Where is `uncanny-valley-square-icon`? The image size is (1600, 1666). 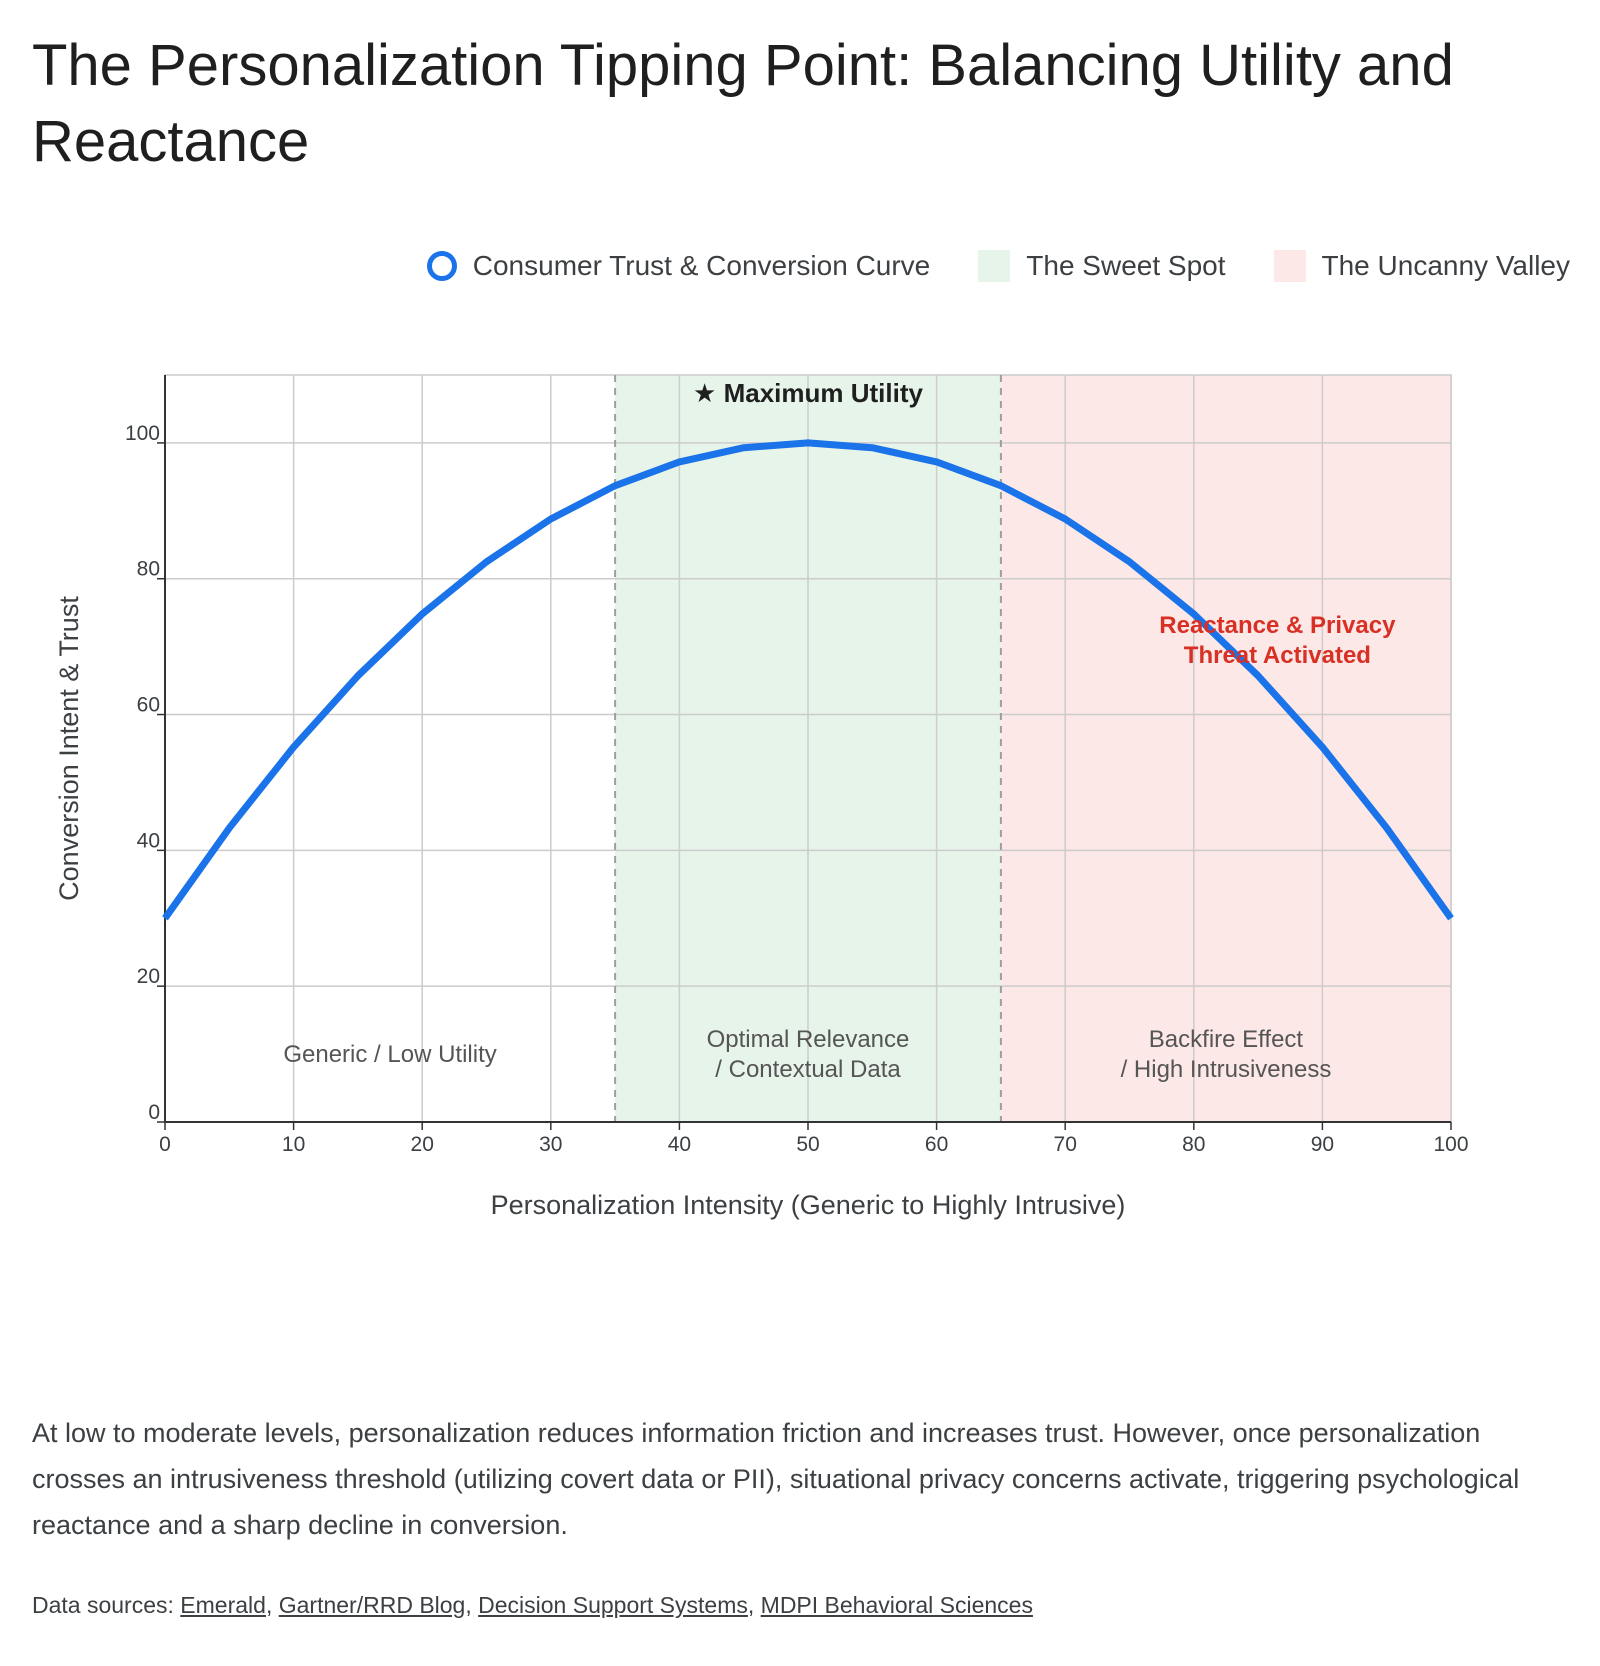 uncanny-valley-square-icon is located at coordinates (1289, 266).